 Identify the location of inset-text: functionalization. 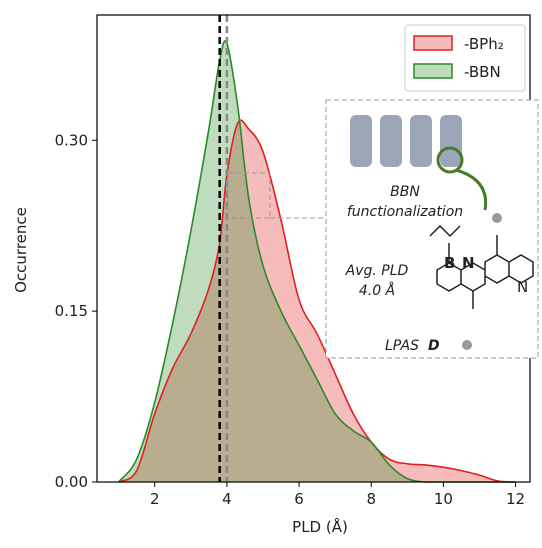
(405, 212).